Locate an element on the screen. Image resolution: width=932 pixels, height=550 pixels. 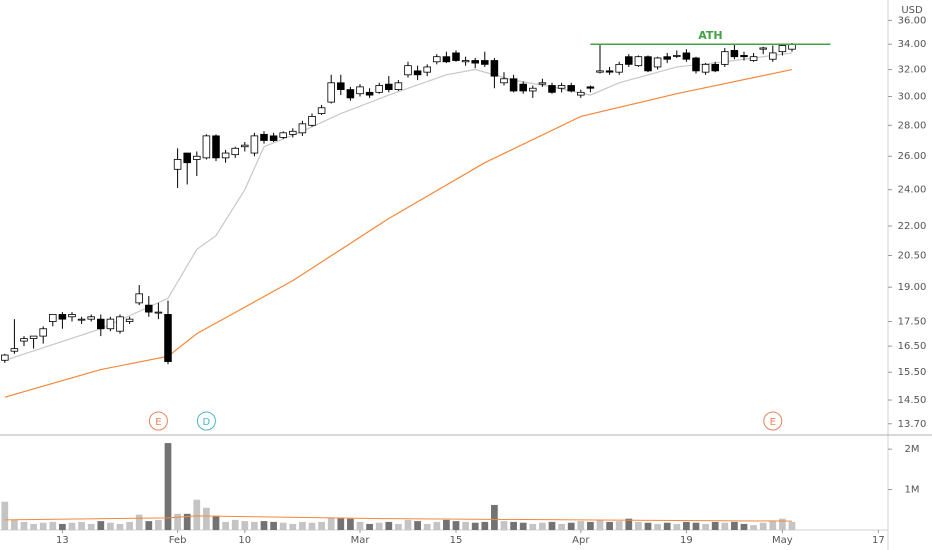
x-tick-label: 19 is located at coordinates (686, 540).